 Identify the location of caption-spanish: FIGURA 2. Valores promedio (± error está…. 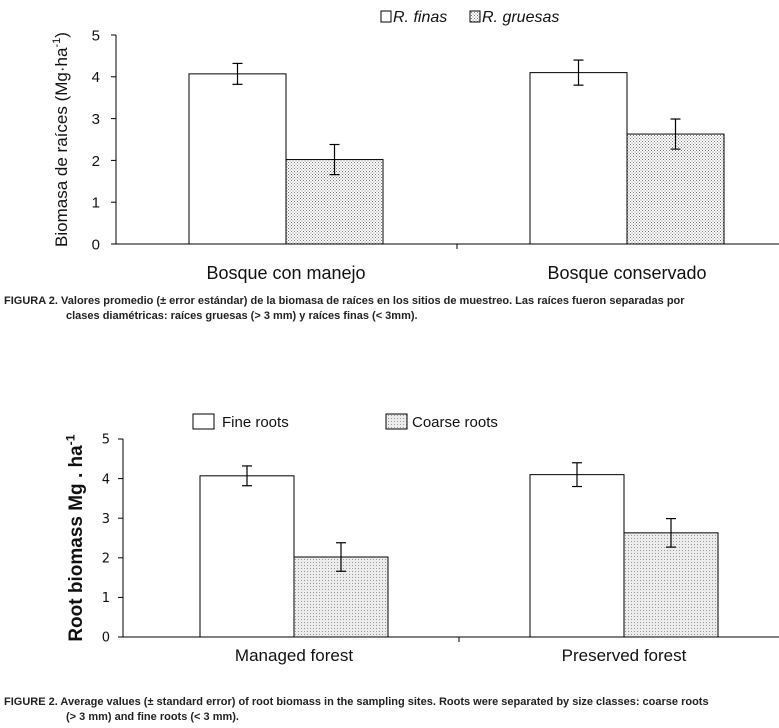
(390, 309).